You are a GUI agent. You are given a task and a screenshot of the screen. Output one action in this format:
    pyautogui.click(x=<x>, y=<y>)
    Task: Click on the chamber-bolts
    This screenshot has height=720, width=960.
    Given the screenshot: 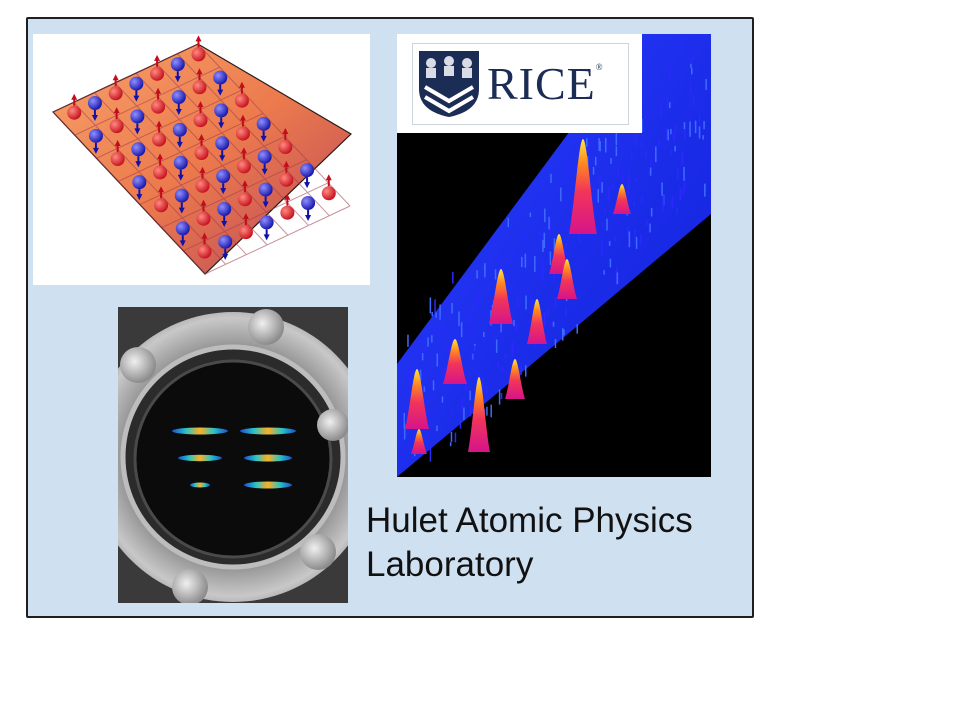 What is the action you would take?
    pyautogui.click(x=234, y=456)
    